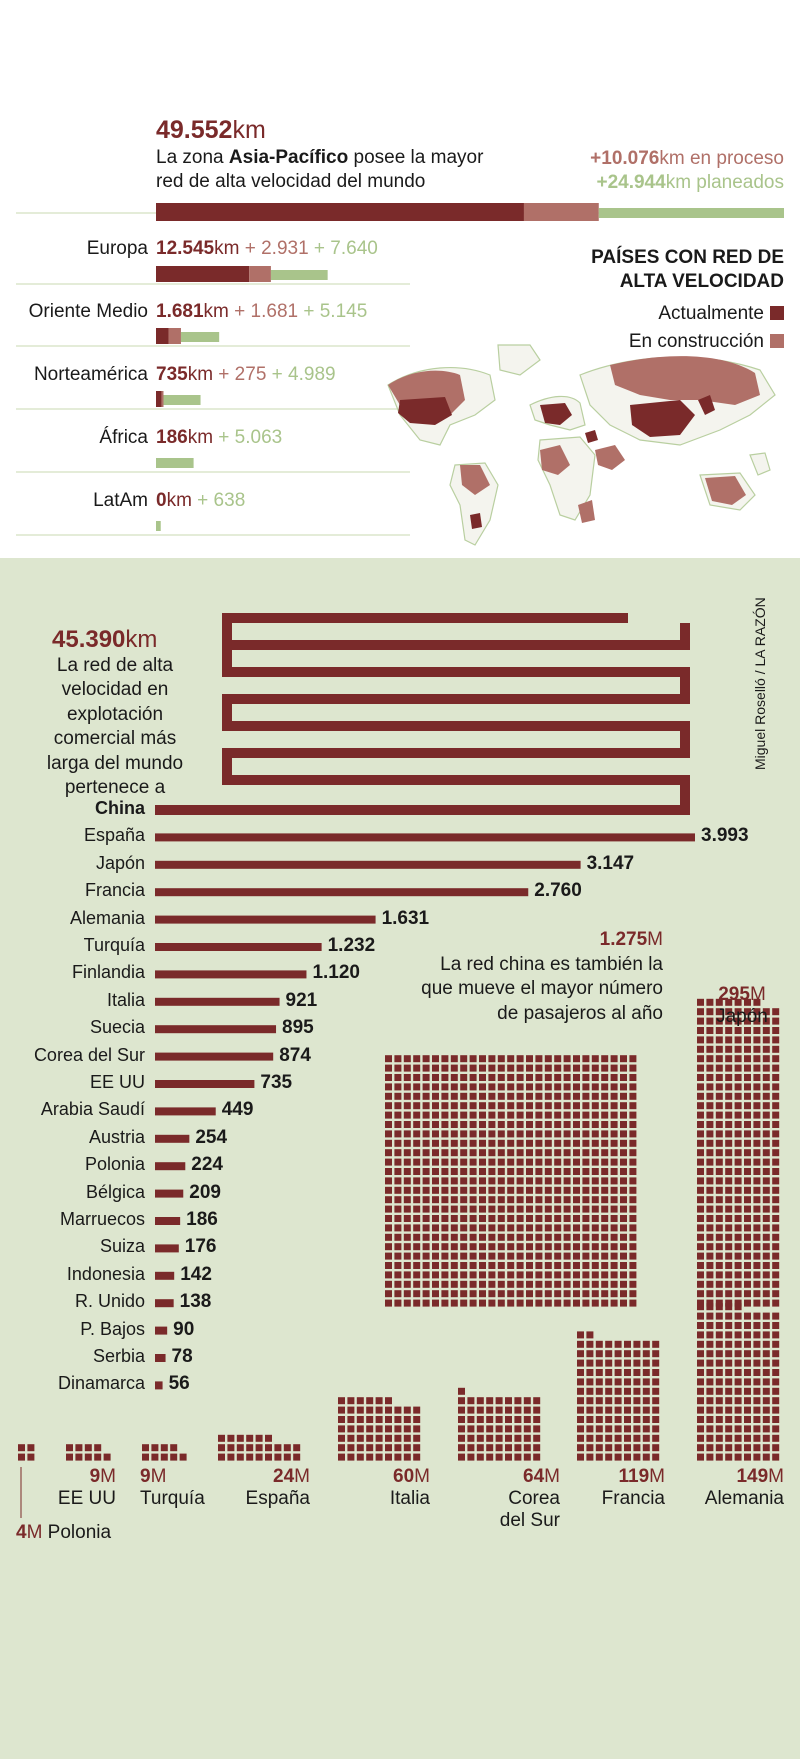 Image resolution: width=800 pixels, height=1759 pixels. I want to click on passenger-label-value: 60M, so click(395, 1477).